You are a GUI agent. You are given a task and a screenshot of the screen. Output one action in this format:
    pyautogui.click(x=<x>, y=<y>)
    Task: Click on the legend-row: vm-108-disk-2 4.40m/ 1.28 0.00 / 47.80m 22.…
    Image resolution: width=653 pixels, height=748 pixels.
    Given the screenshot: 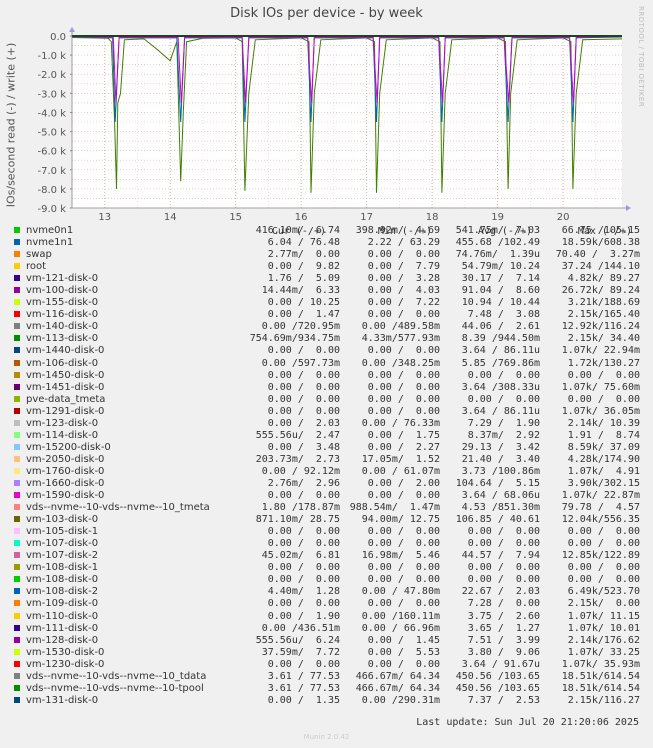 What is the action you would take?
    pyautogui.click(x=326, y=592)
    